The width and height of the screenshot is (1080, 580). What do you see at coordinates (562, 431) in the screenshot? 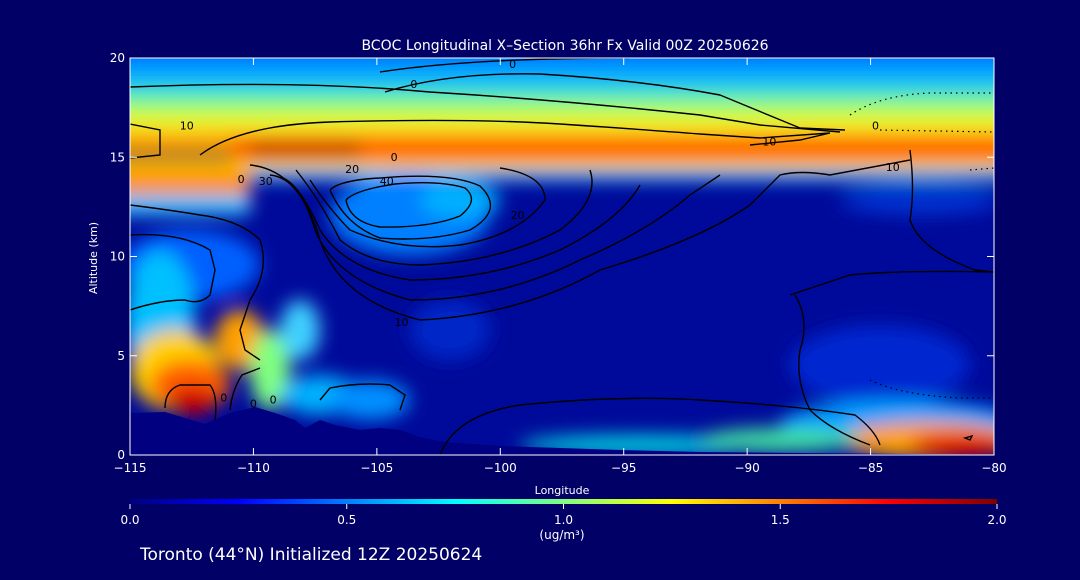
I see `terrain-profile` at bounding box center [562, 431].